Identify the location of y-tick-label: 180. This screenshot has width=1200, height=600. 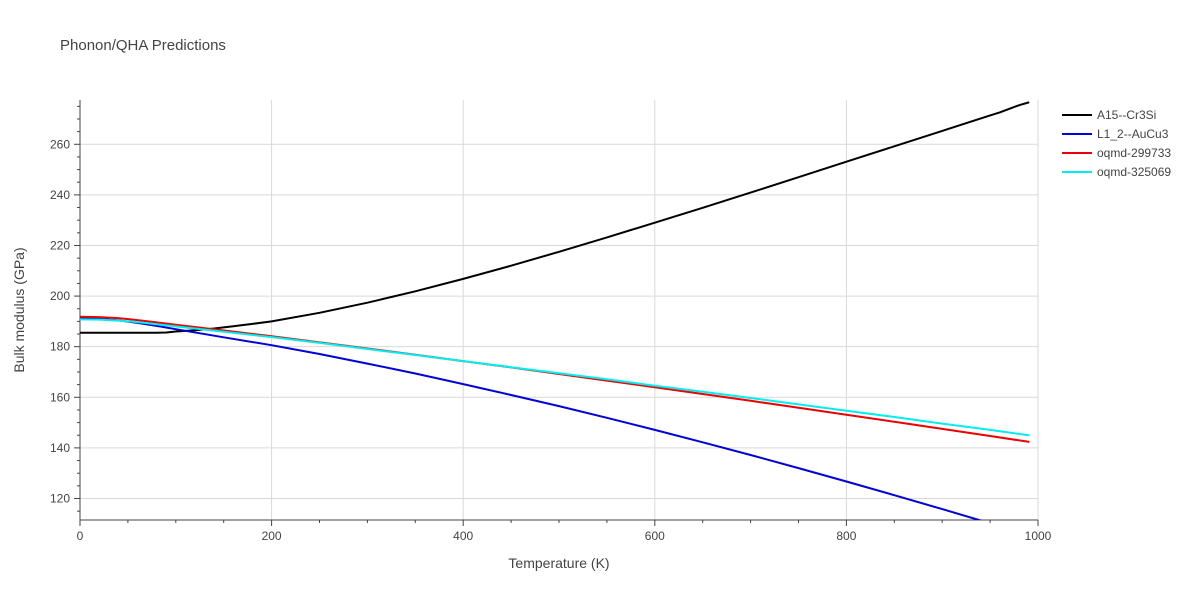
(60, 347).